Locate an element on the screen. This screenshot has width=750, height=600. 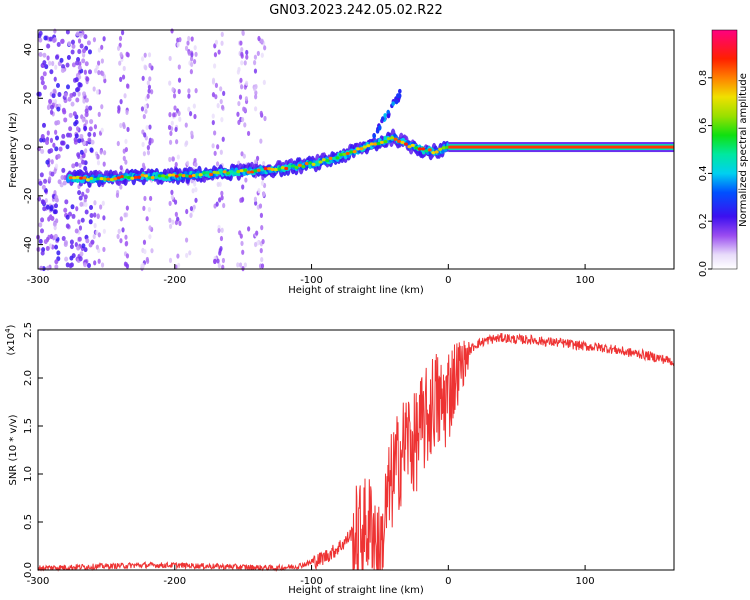
colorbar-tick-label: 0.2 is located at coordinates (703, 221).